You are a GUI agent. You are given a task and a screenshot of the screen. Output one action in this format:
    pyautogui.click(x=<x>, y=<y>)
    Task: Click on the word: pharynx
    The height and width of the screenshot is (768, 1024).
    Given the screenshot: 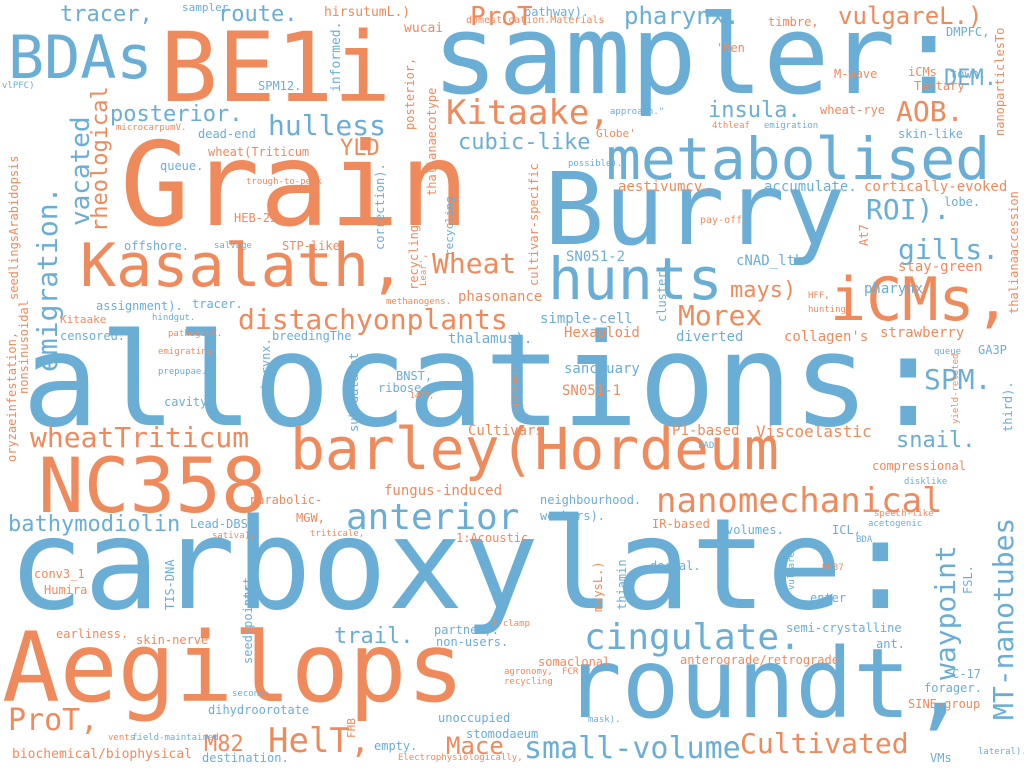 What is the action you would take?
    pyautogui.click(x=894, y=289)
    